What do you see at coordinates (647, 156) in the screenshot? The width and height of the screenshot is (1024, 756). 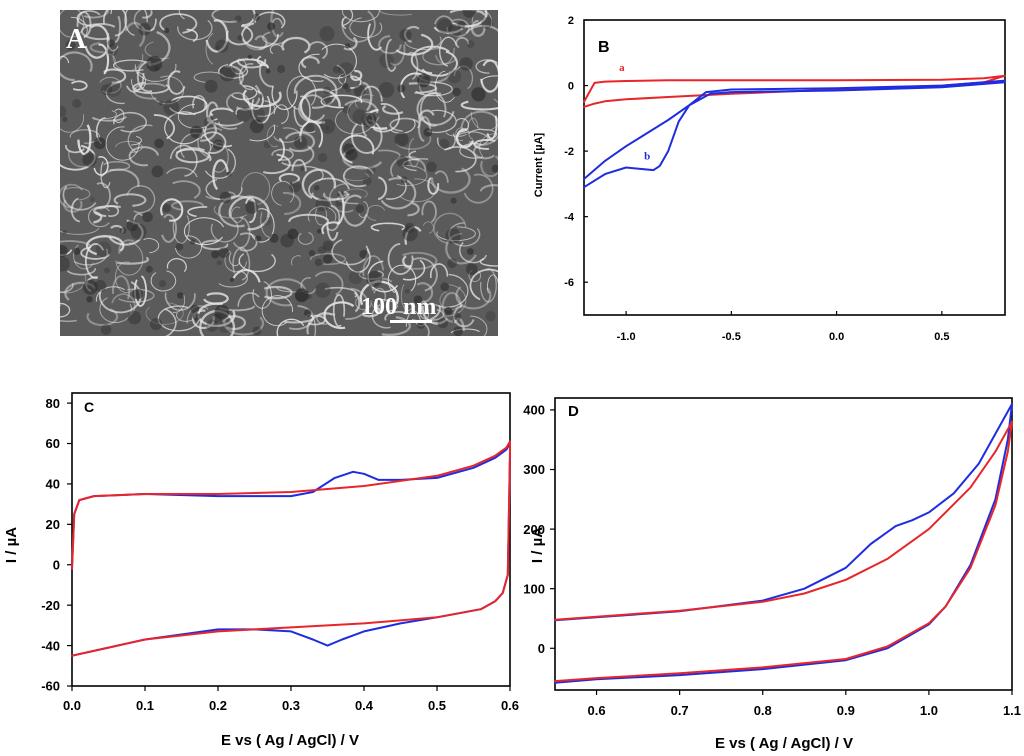 I see `curve-label-b-b: b` at bounding box center [647, 156].